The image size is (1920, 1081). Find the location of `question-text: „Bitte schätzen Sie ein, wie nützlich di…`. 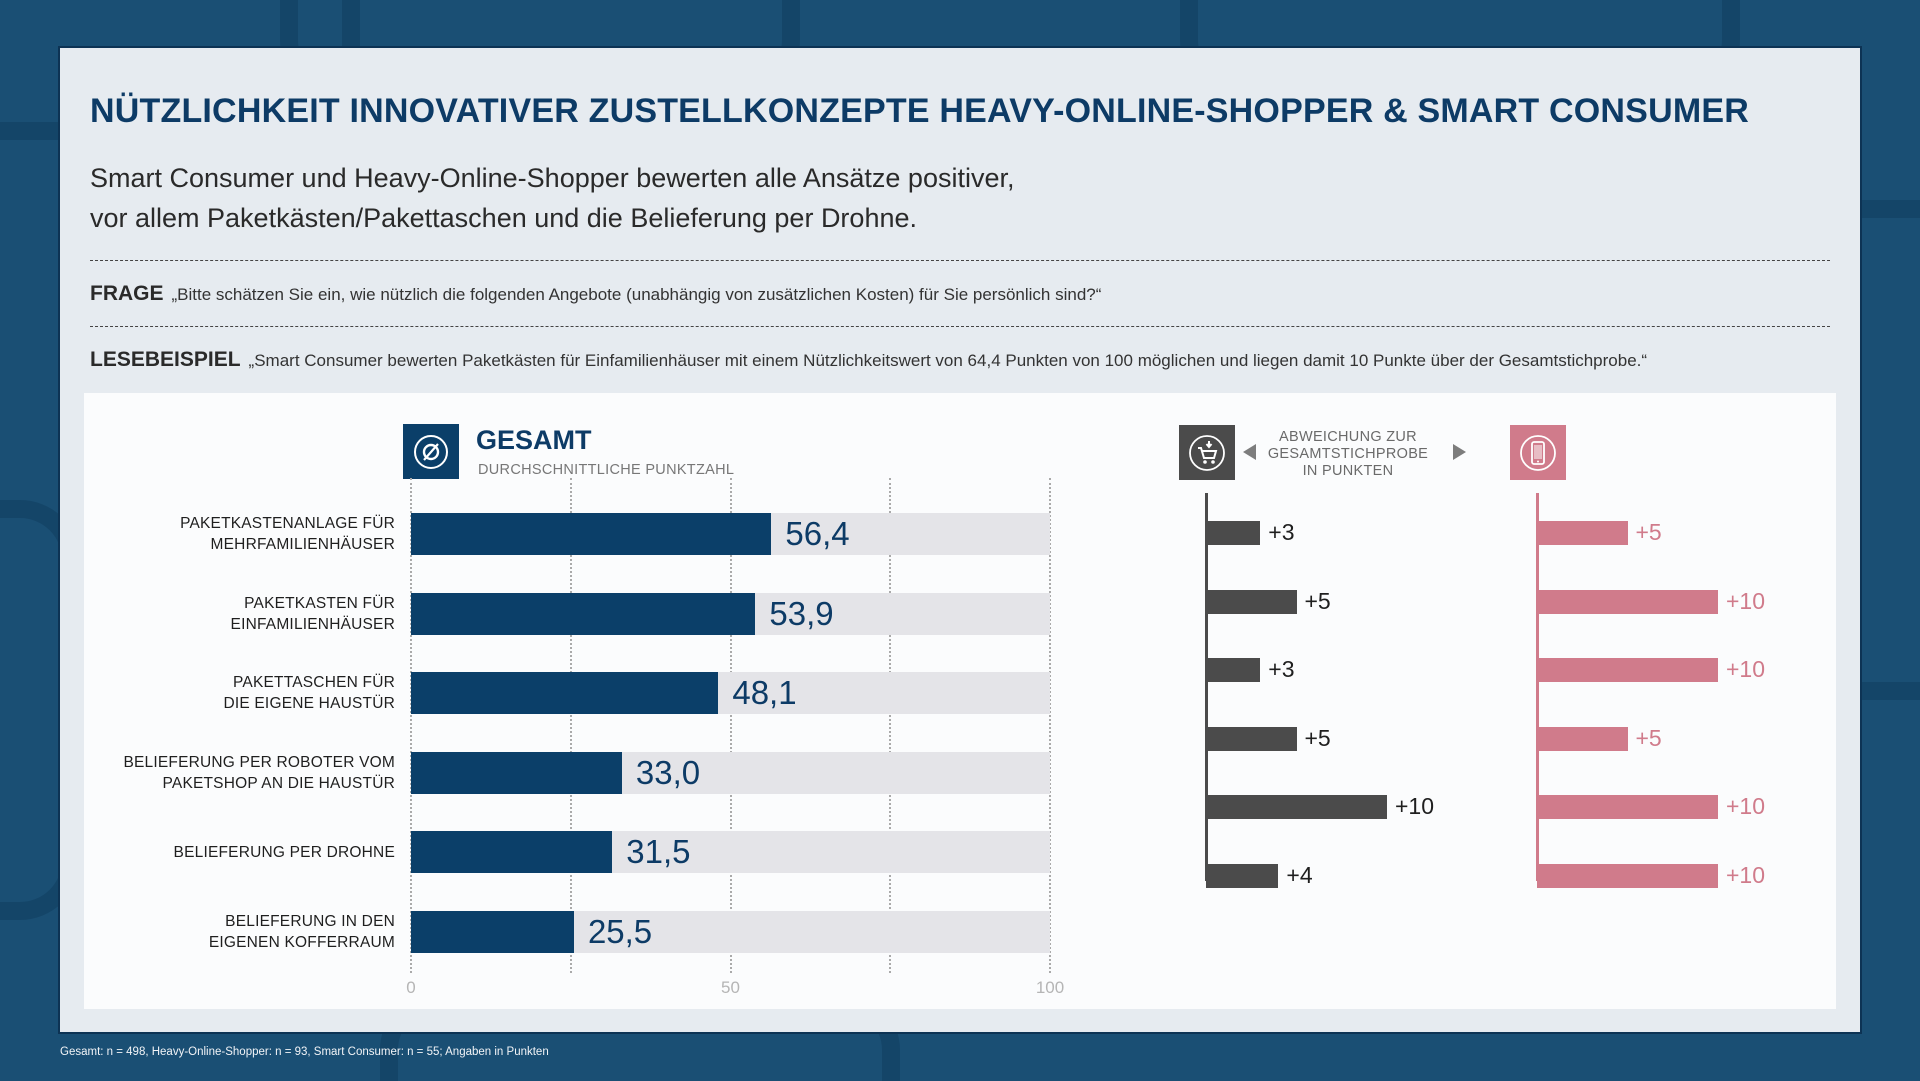

question-text: „Bitte schätzen Sie ein, wie nützlich di… is located at coordinates (636, 294).